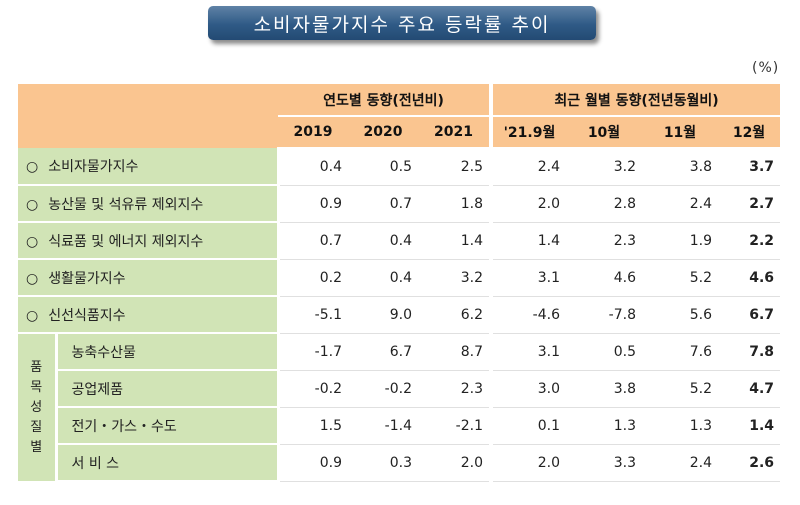 This screenshot has height=505, width=800. What do you see at coordinates (168, 352) in the screenshot?
I see `sub-row-label: 농축수산물` at bounding box center [168, 352].